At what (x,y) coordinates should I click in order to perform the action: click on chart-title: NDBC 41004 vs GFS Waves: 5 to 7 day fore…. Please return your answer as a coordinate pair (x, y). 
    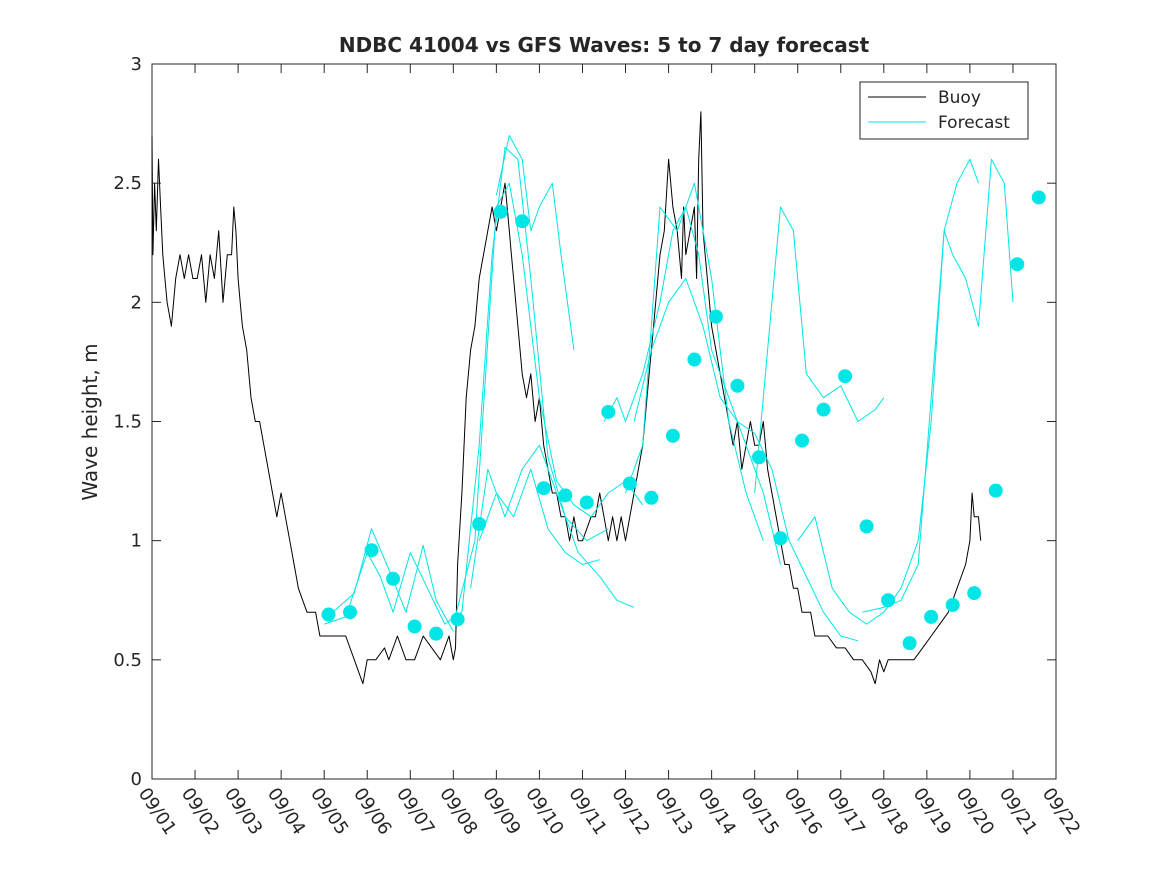
    Looking at the image, I should click on (604, 45).